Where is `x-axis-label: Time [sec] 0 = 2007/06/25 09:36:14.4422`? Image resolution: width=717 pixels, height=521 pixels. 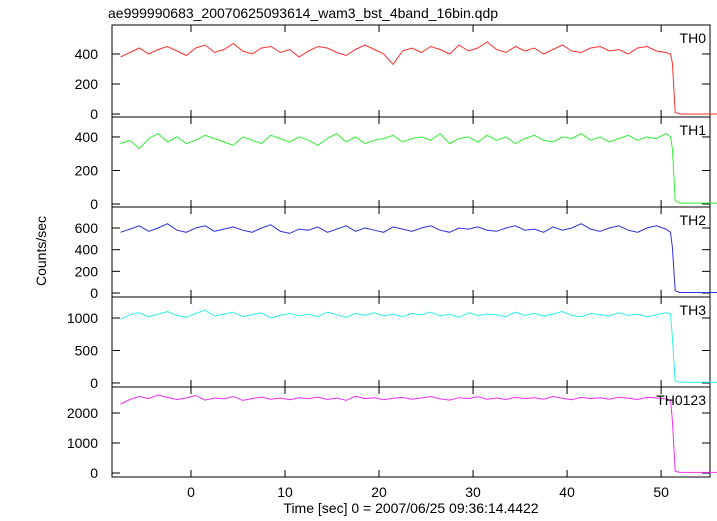
x-axis-label: Time [sec] 0 = 2007/06/25 09:36:14.4422 is located at coordinates (410, 508).